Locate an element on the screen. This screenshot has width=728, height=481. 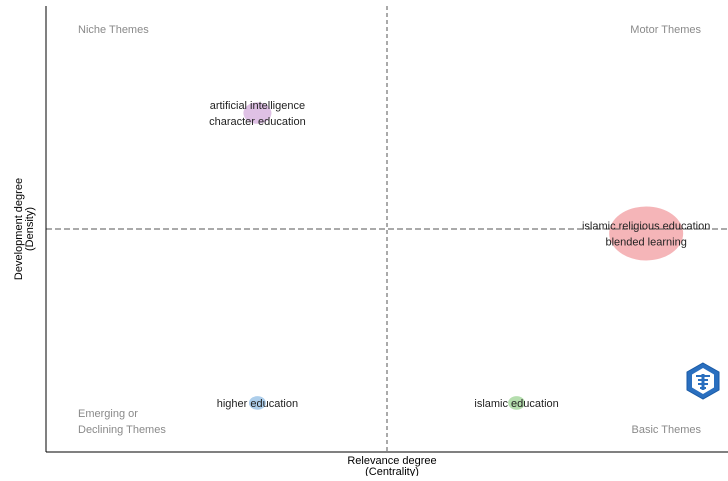
x-axis-subtitle: (Centrality) is located at coordinates (392, 471).